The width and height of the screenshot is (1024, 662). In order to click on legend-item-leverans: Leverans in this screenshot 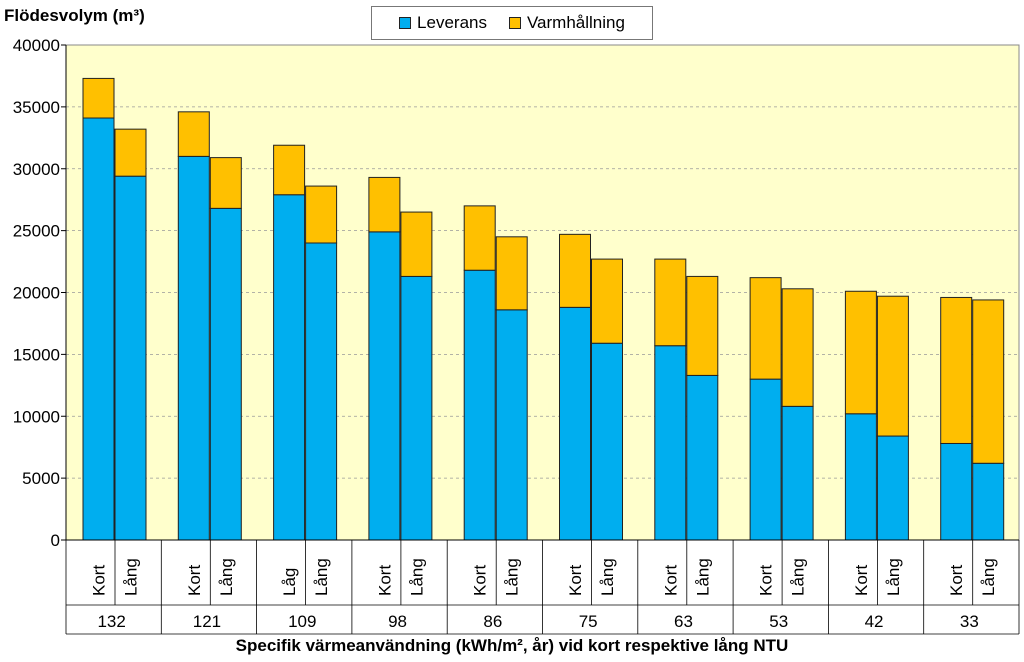, I will do `click(443, 23)`.